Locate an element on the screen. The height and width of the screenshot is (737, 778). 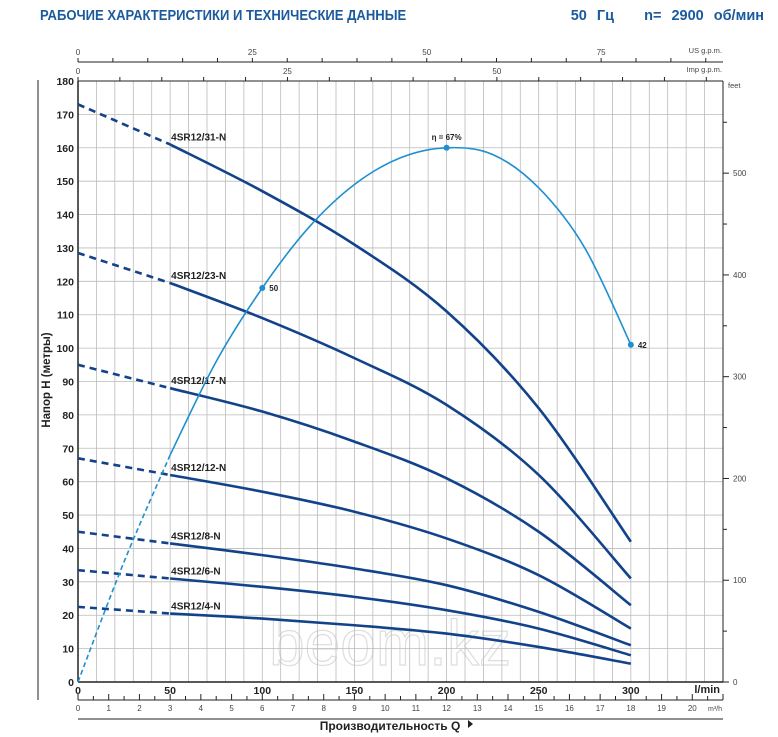
x-unit-label: l/min is located at coordinates (707, 690).